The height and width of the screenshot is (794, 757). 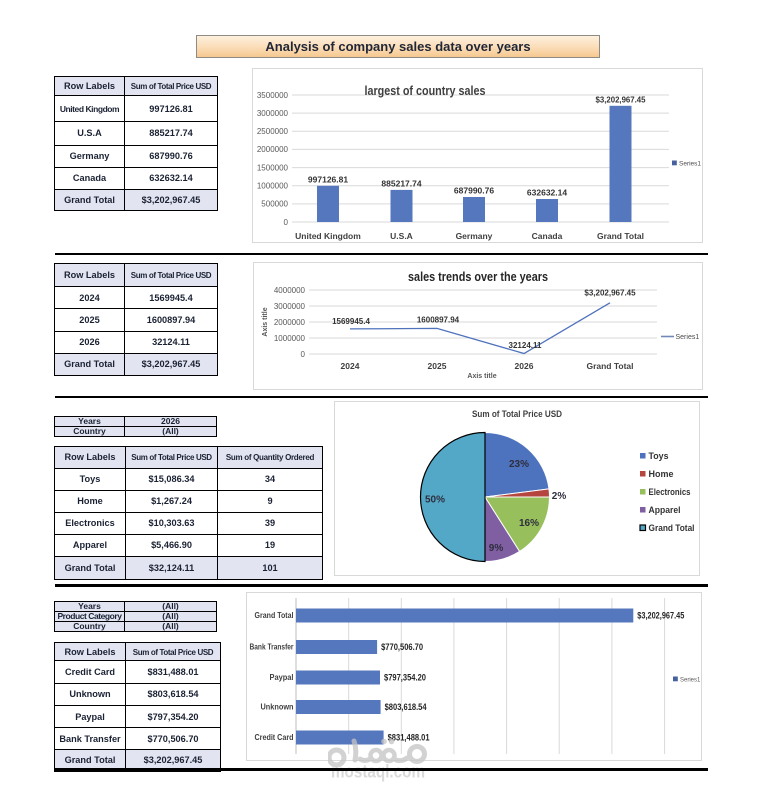 I want to click on svg-text: 687990.76, so click(x=474, y=191).